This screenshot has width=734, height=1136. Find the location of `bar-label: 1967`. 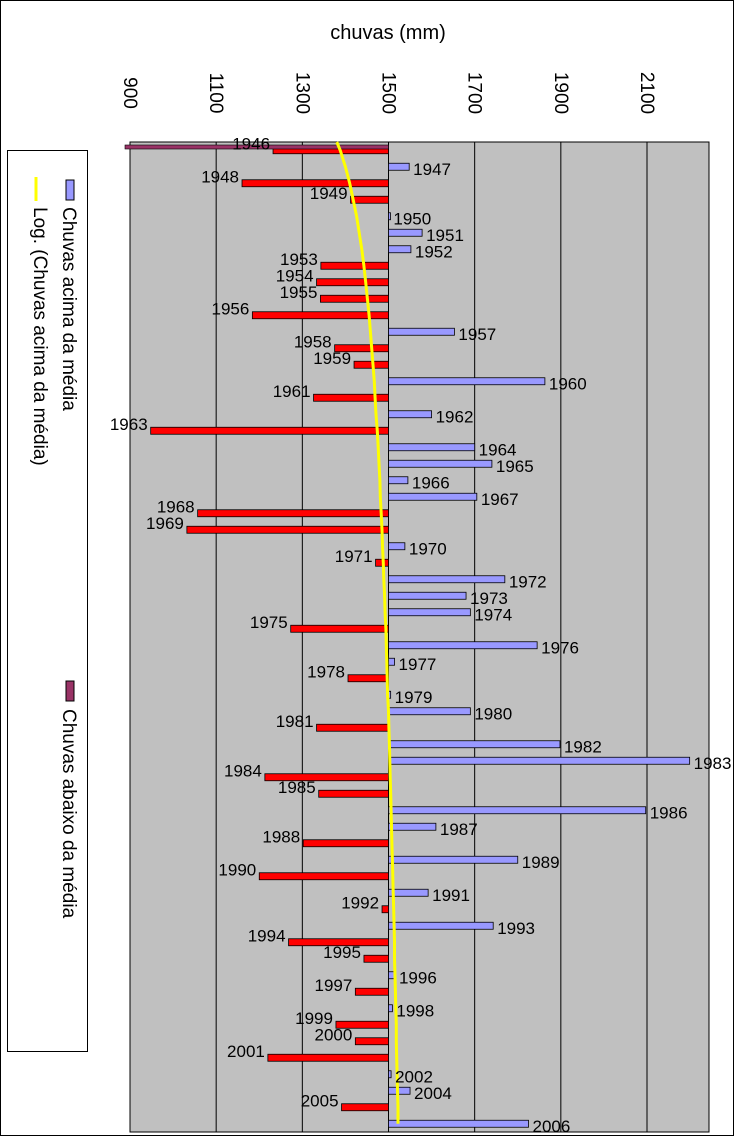

bar-label: 1967 is located at coordinates (500, 499).